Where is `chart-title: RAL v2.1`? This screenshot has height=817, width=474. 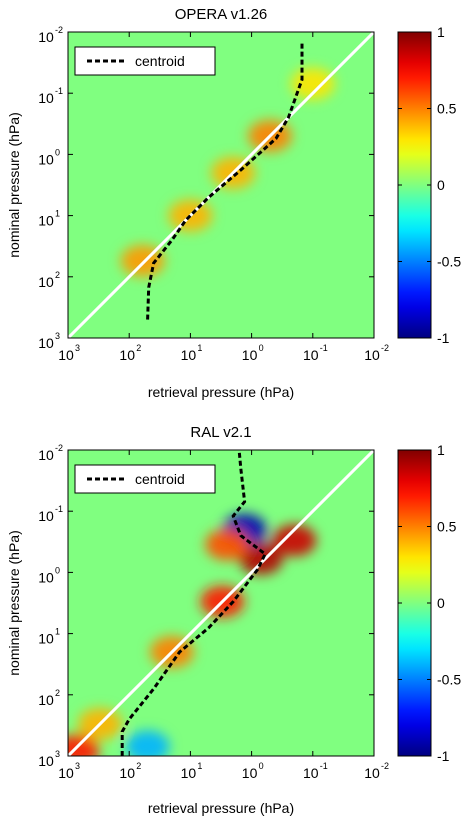
chart-title: RAL v2.1 is located at coordinates (220, 432).